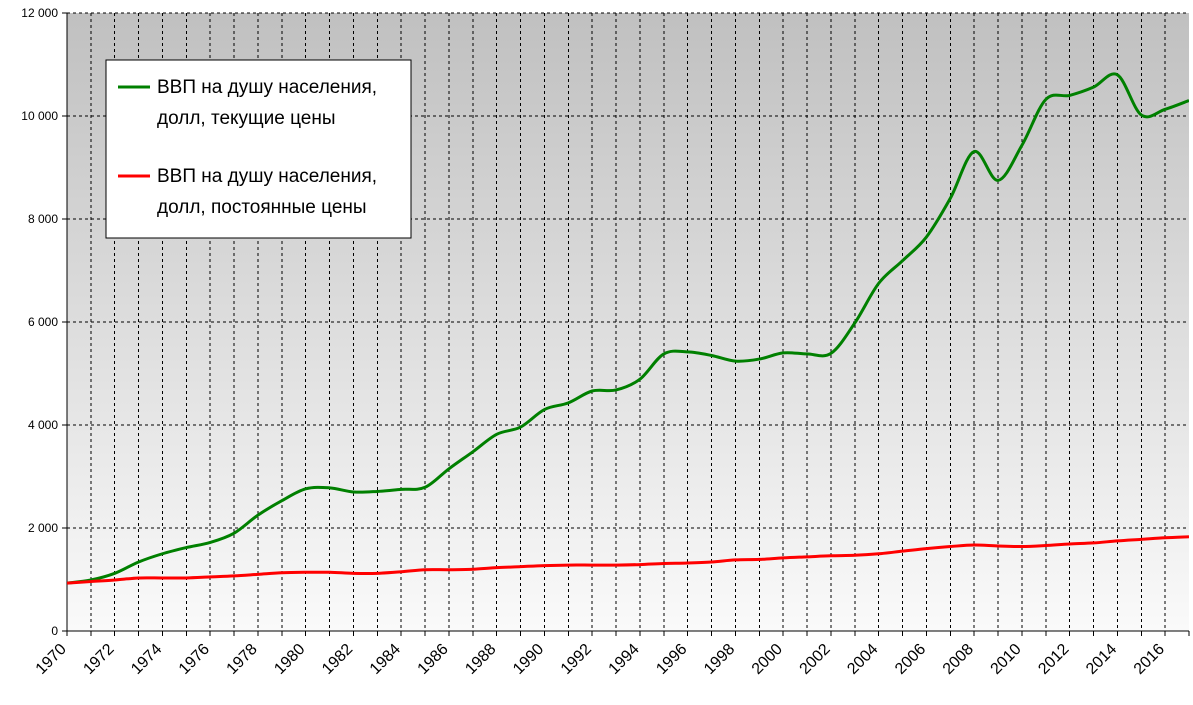 This screenshot has width=1193, height=705. I want to click on x-tick-label: 2002, so click(815, 659).